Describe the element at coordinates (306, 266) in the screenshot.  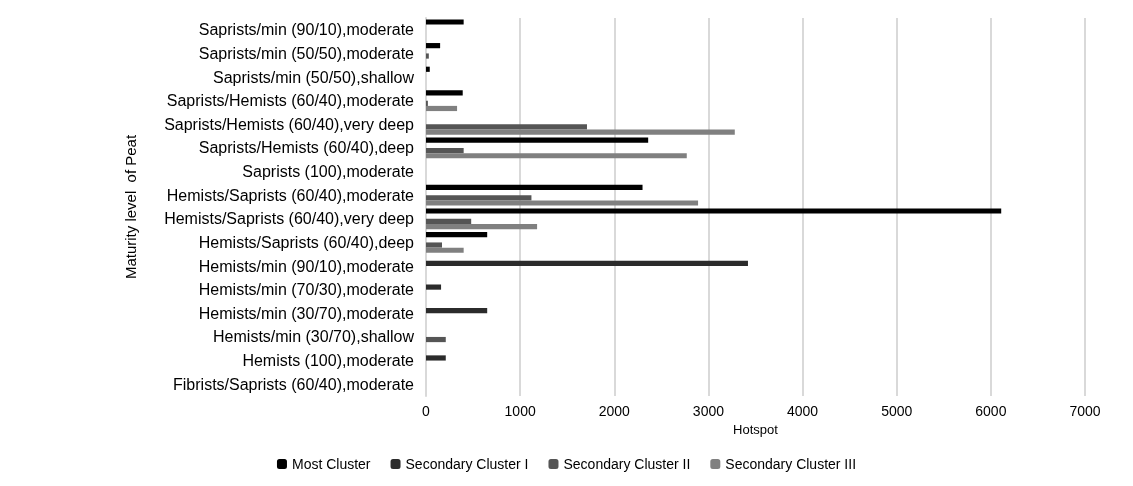
I see `y-tick-label: Hemists/min (90/10),moderate` at that location.